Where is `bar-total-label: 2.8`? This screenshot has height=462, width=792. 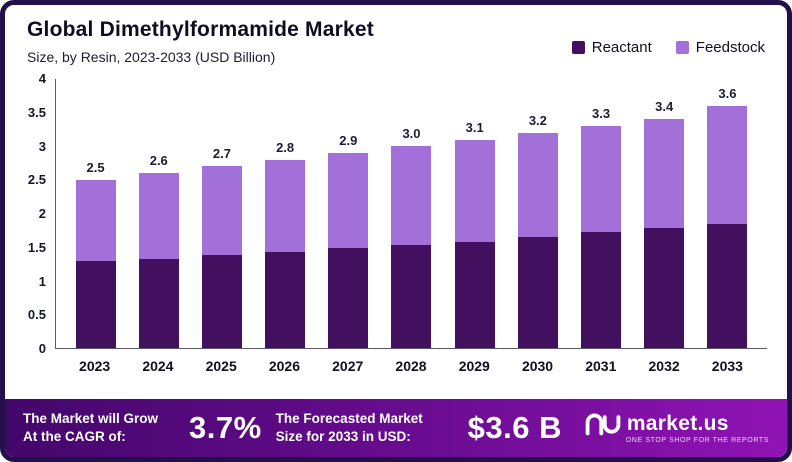 bar-total-label: 2.8 is located at coordinates (285, 147).